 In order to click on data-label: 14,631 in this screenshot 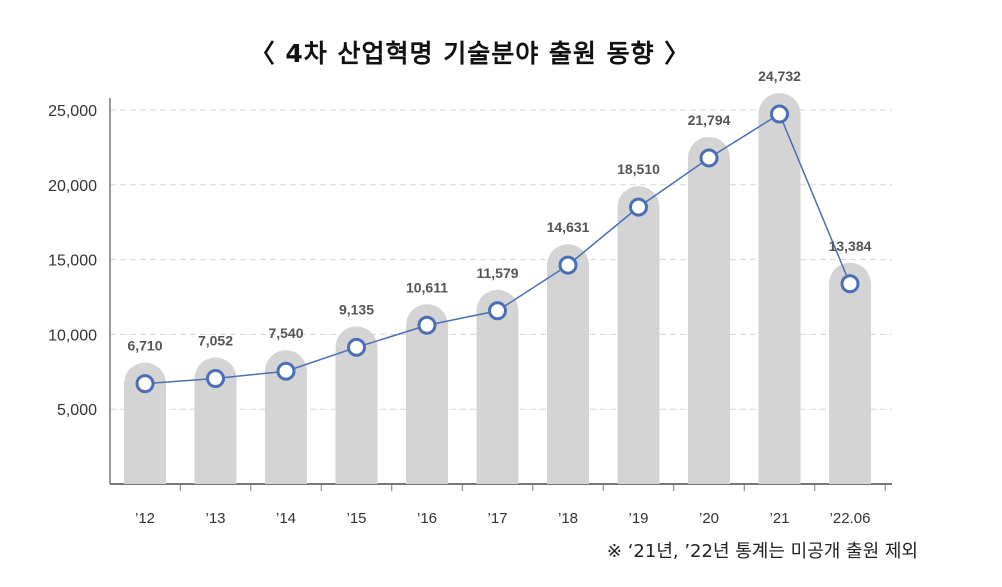, I will do `click(568, 227)`.